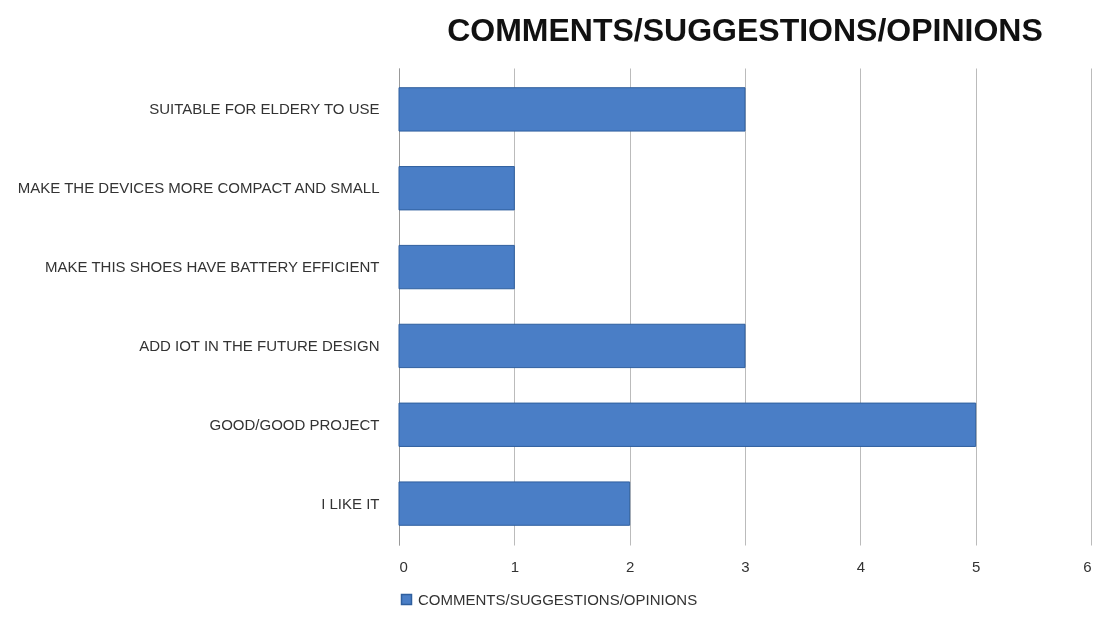  I want to click on x-tick-label: 3, so click(745, 566).